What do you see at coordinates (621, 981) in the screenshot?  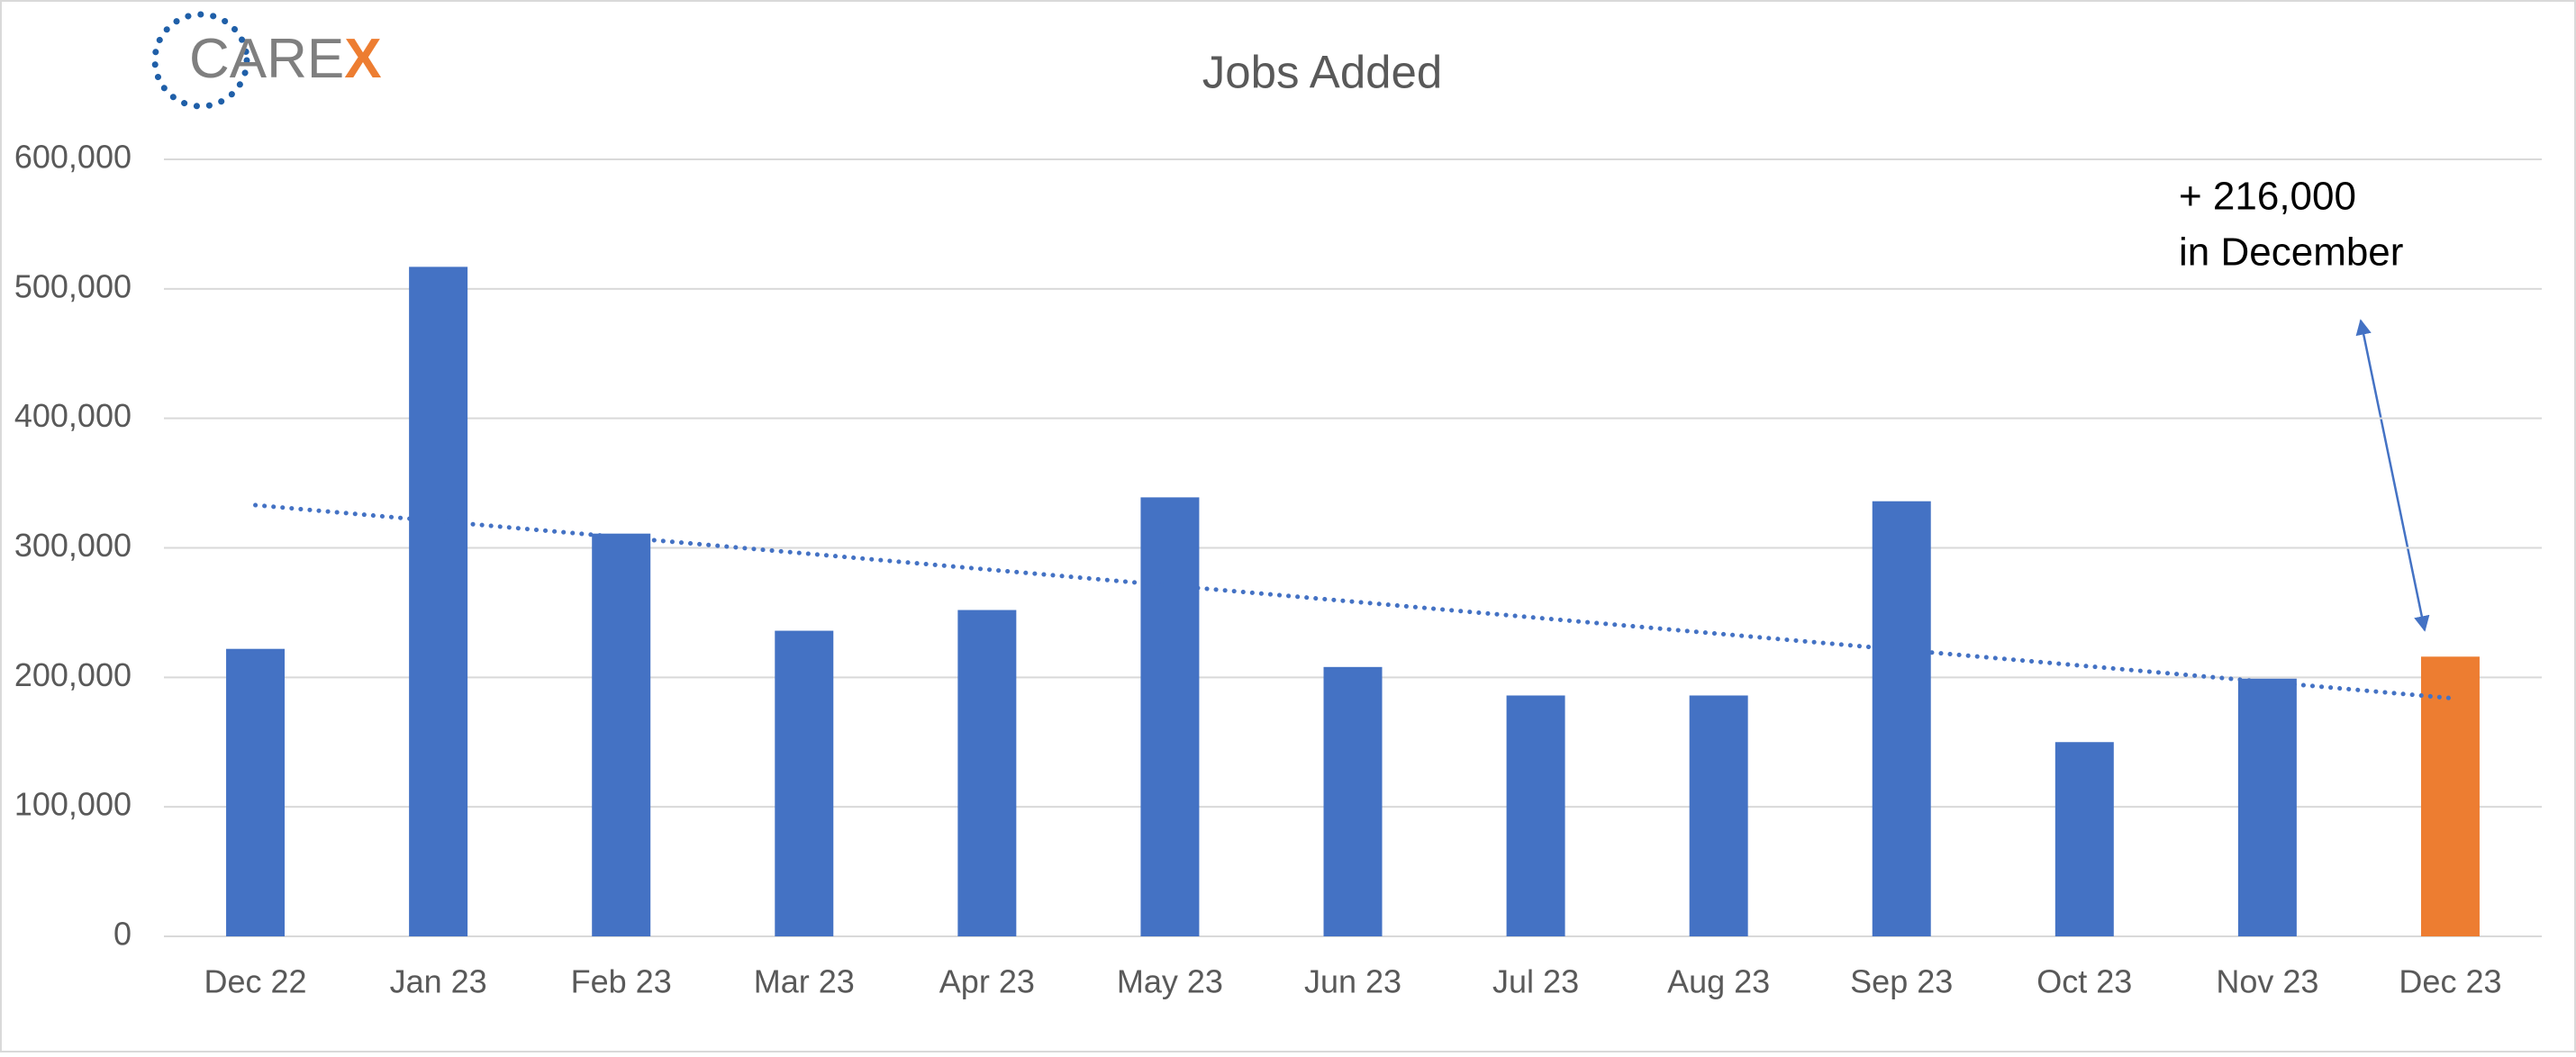 I see `x-tick-label: Feb 23` at bounding box center [621, 981].